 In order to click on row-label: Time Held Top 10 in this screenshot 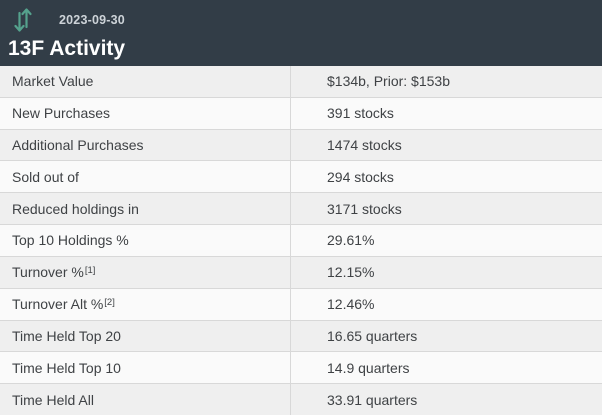, I will do `click(66, 367)`.